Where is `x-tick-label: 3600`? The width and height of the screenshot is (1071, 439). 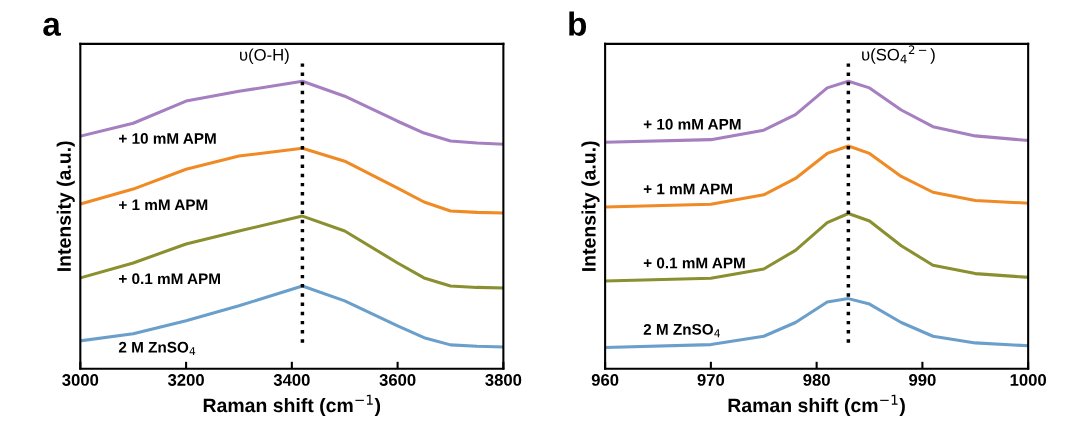 x-tick-label: 3600 is located at coordinates (397, 380).